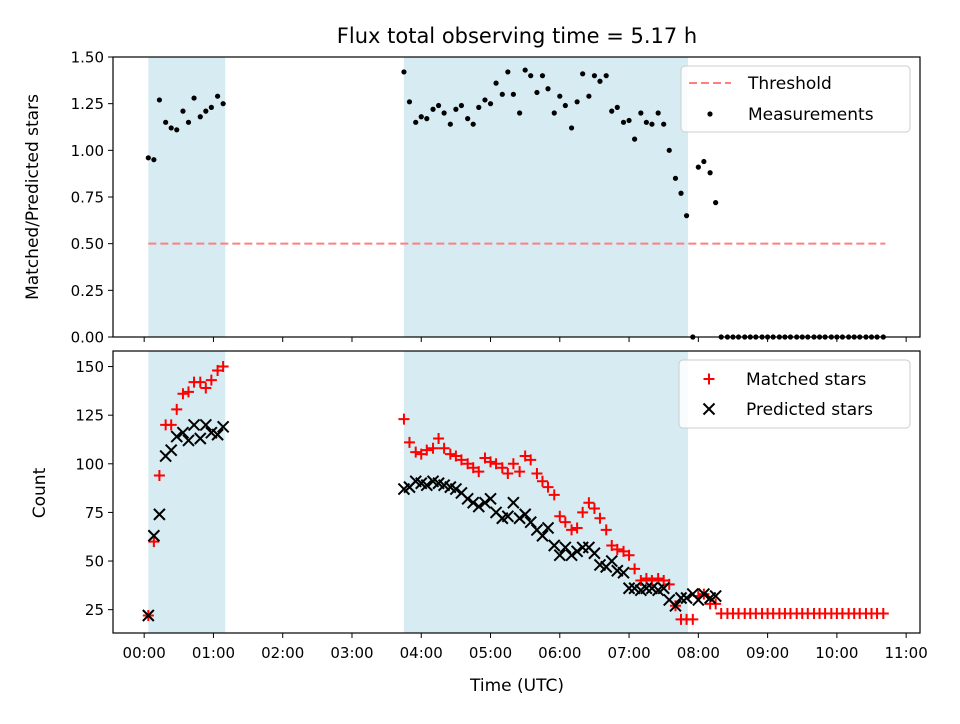  I want to click on x-tick-label: 02:00, so click(282, 653).